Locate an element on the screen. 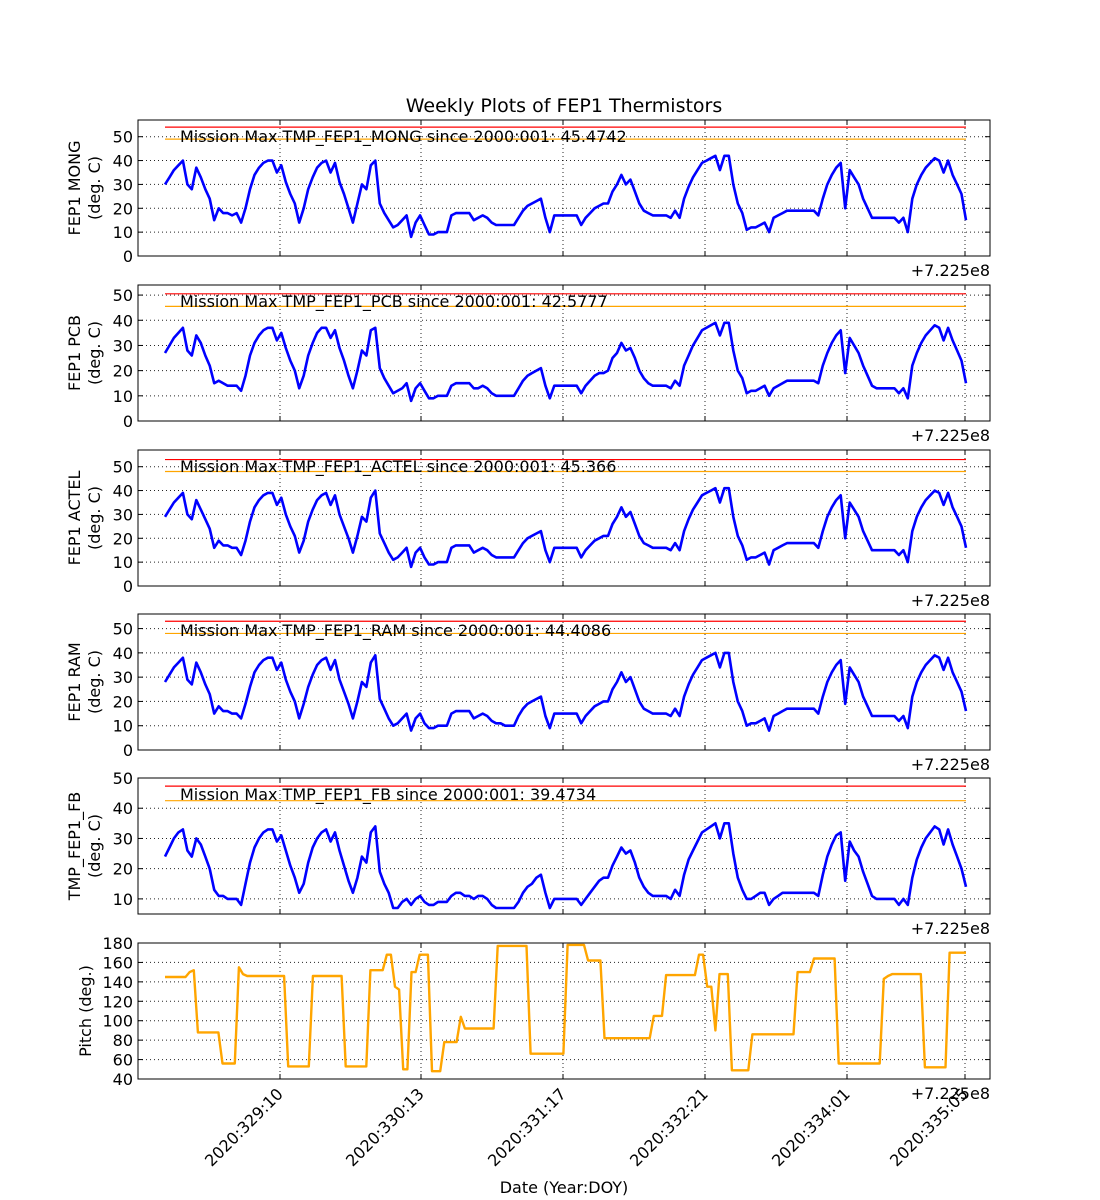  y-axis-label: Pitch (deg.) is located at coordinates (85, 1011).